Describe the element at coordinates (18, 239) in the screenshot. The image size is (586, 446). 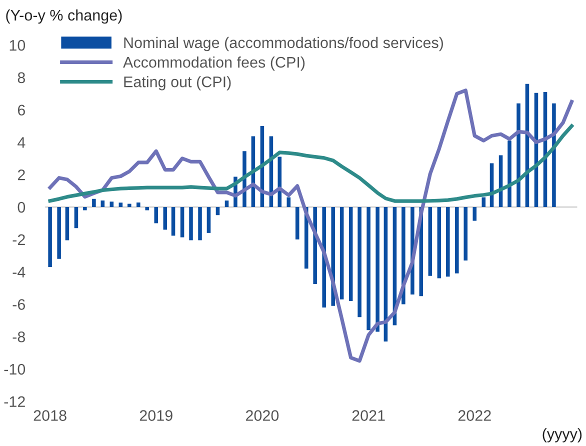
I see `y-tick-label: -2` at that location.